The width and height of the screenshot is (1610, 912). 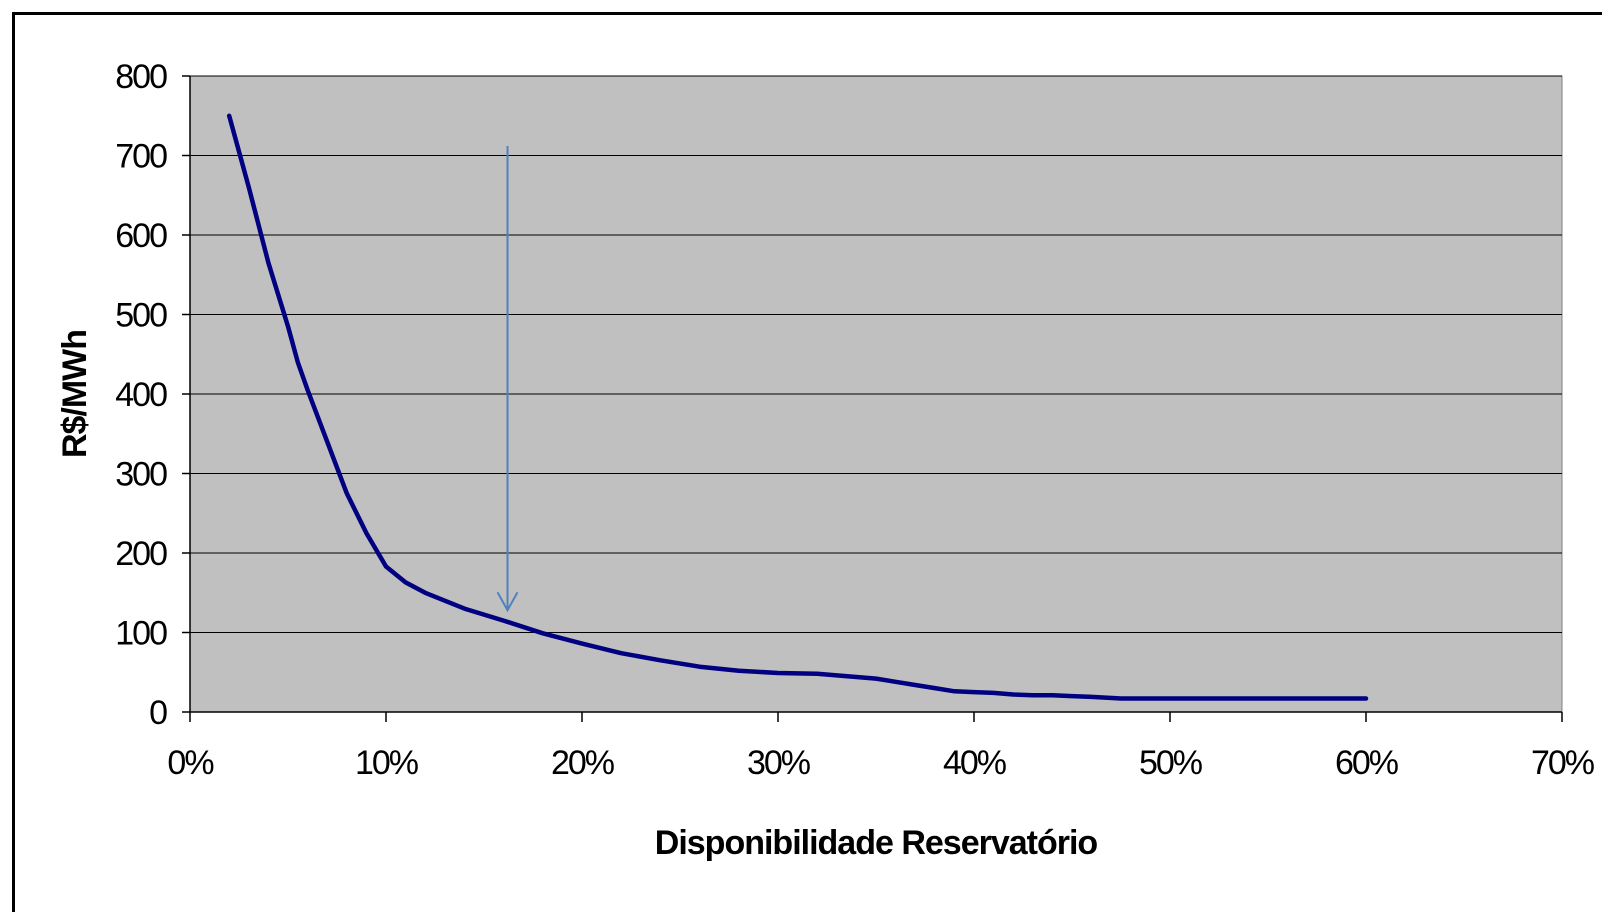 I want to click on x-tick-label: 40%, so click(x=975, y=763).